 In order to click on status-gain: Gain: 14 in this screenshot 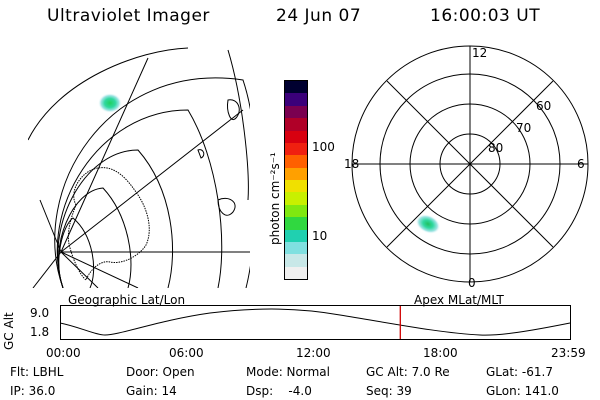, I will do `click(151, 391)`.